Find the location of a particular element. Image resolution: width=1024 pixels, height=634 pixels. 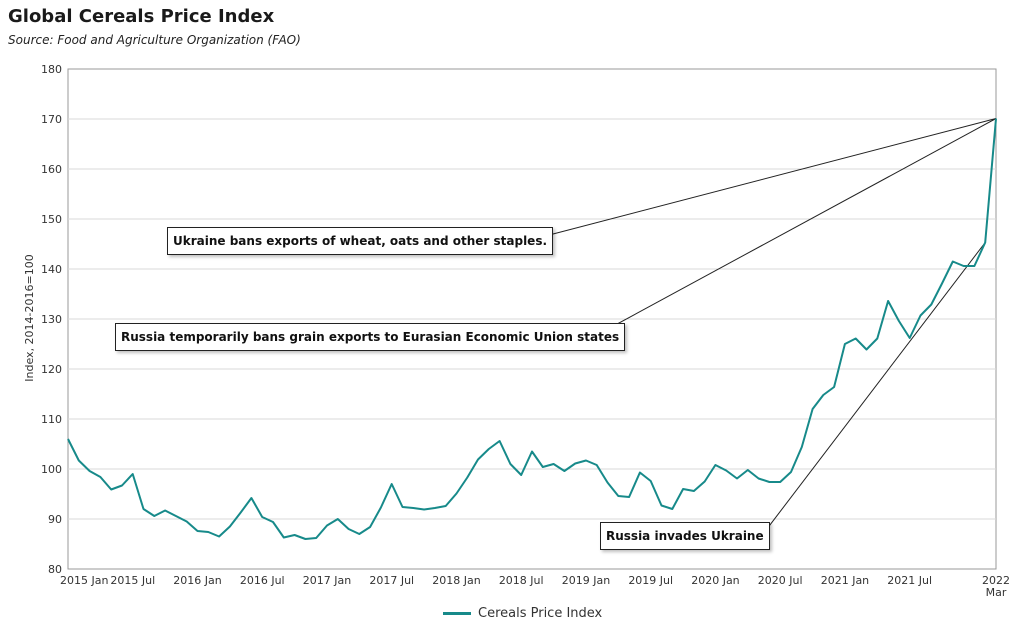

legend-swatch is located at coordinates (457, 613).